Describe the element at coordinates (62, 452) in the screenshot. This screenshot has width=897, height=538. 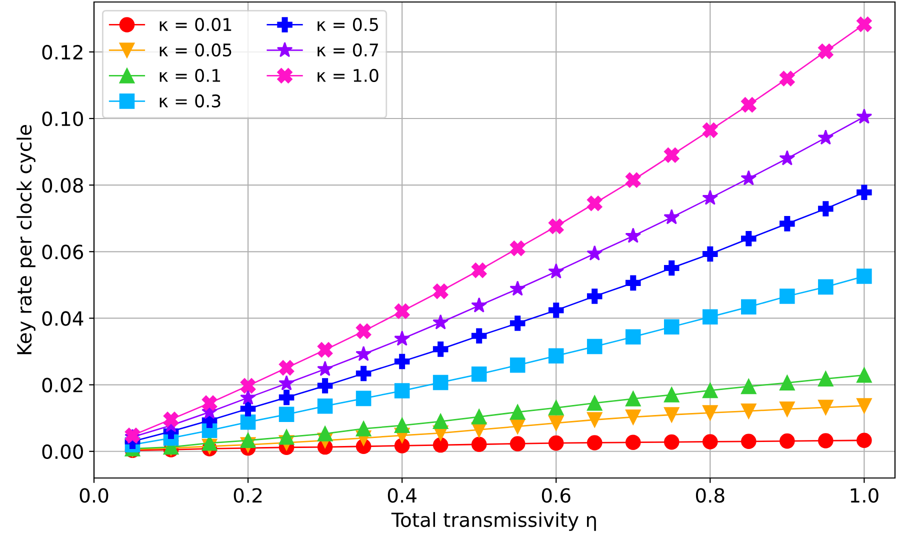
I see `y-tick-label: 0.00` at that location.